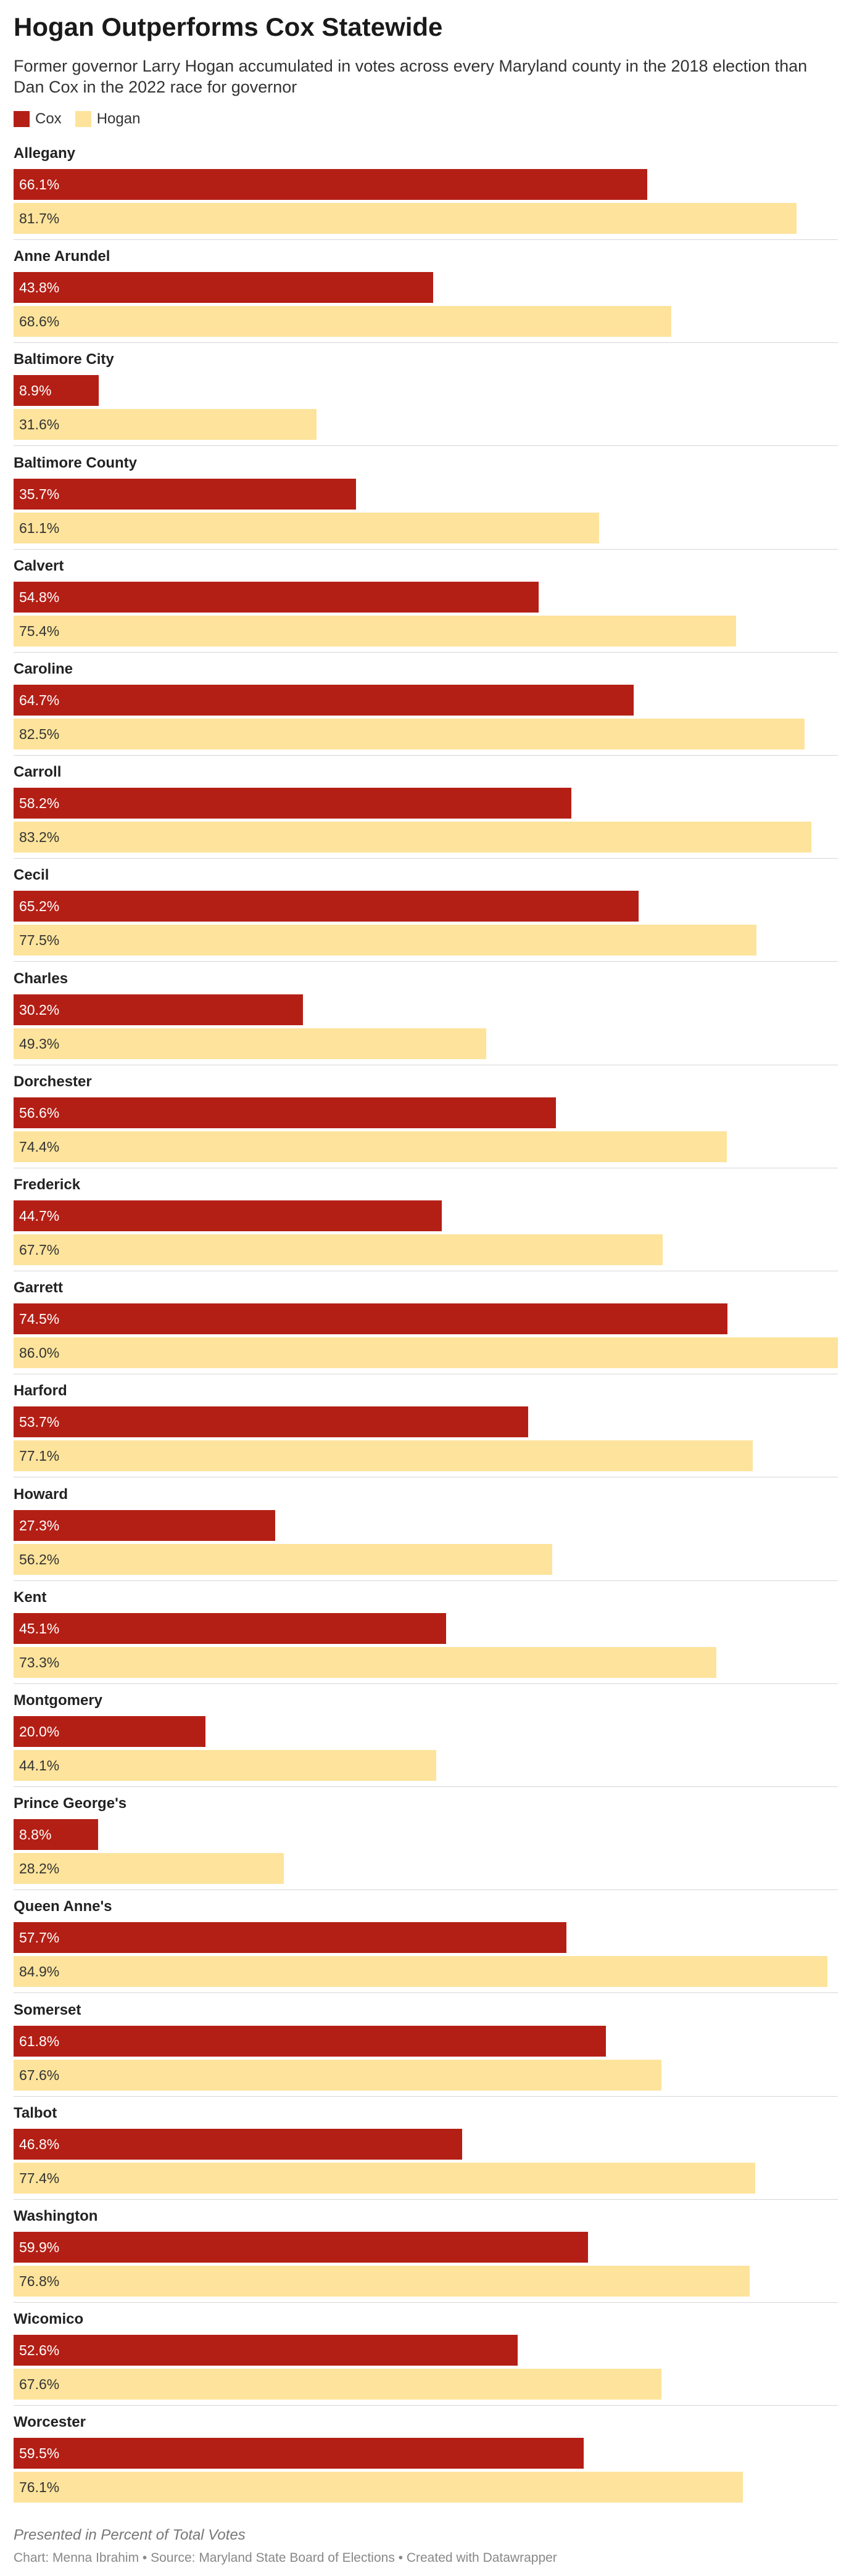 This screenshot has width=849, height=2576. I want to click on hogan-bar: 56.2%, so click(283, 1559).